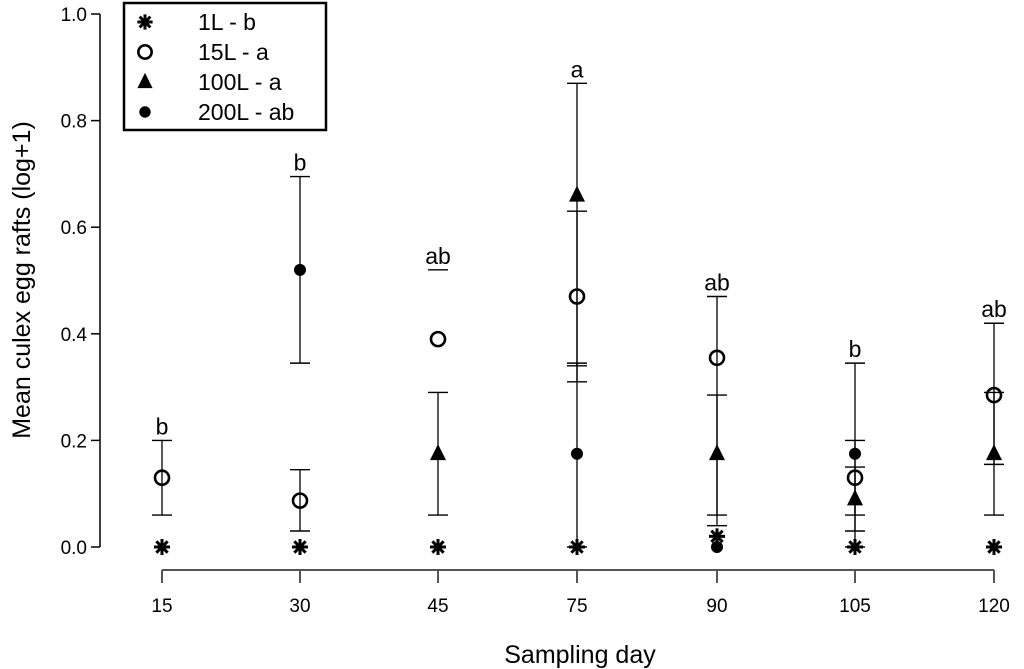 The image size is (1024, 669). I want to click on x-tick-label: 30, so click(299, 606).